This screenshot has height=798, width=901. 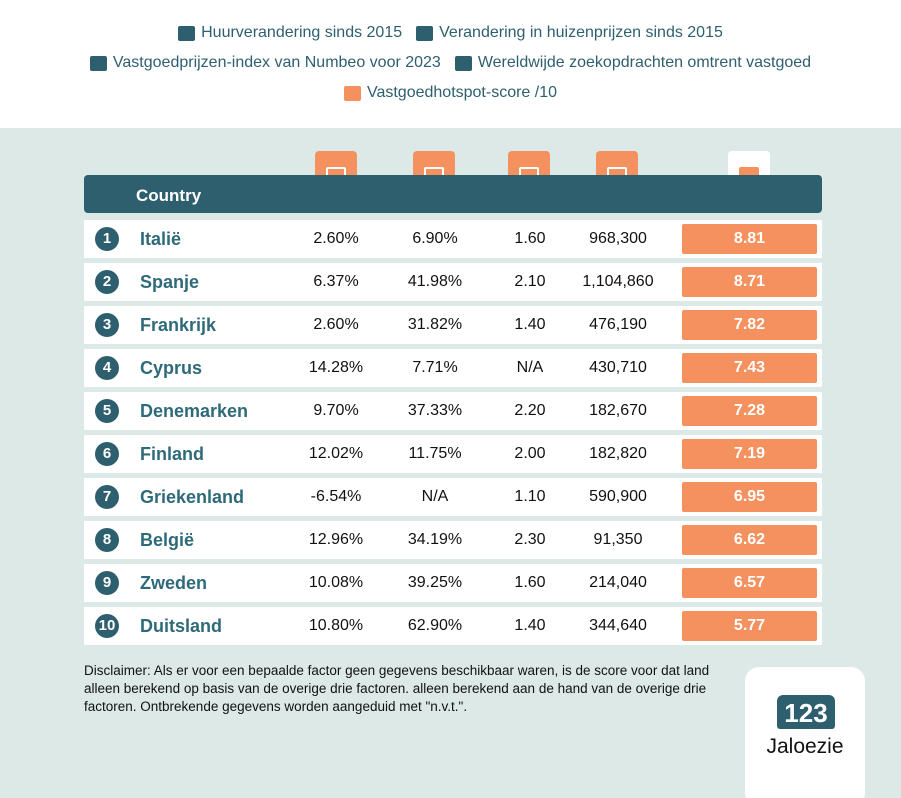 I want to click on legend-item: Verandering in huizenprijzen sinds 2015, so click(x=569, y=33).